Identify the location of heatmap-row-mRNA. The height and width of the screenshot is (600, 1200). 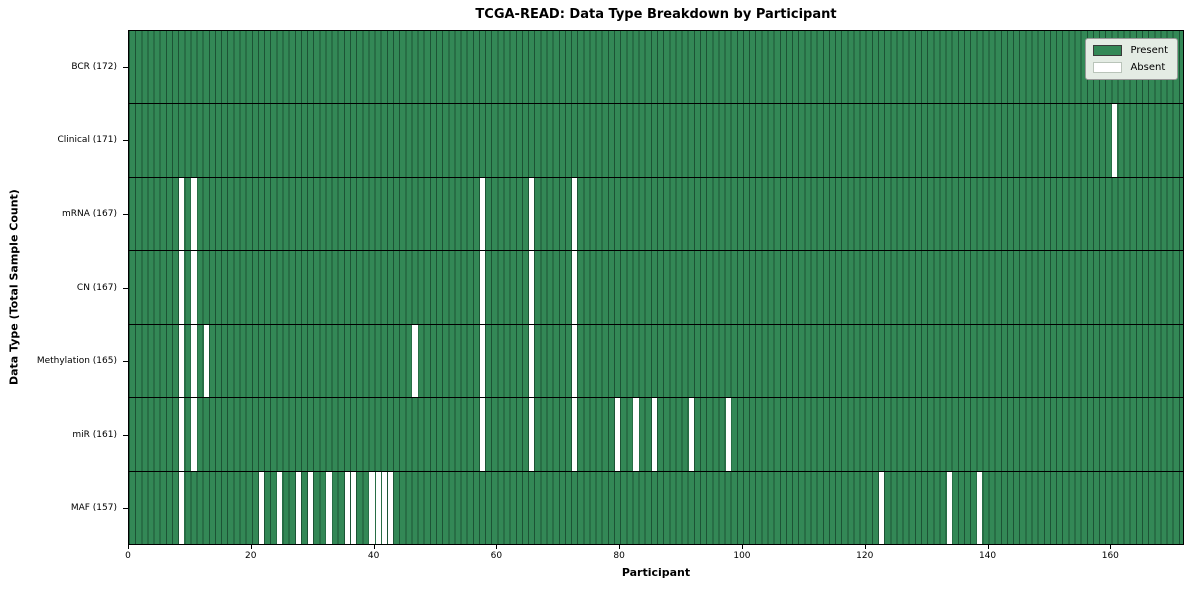
(656, 214).